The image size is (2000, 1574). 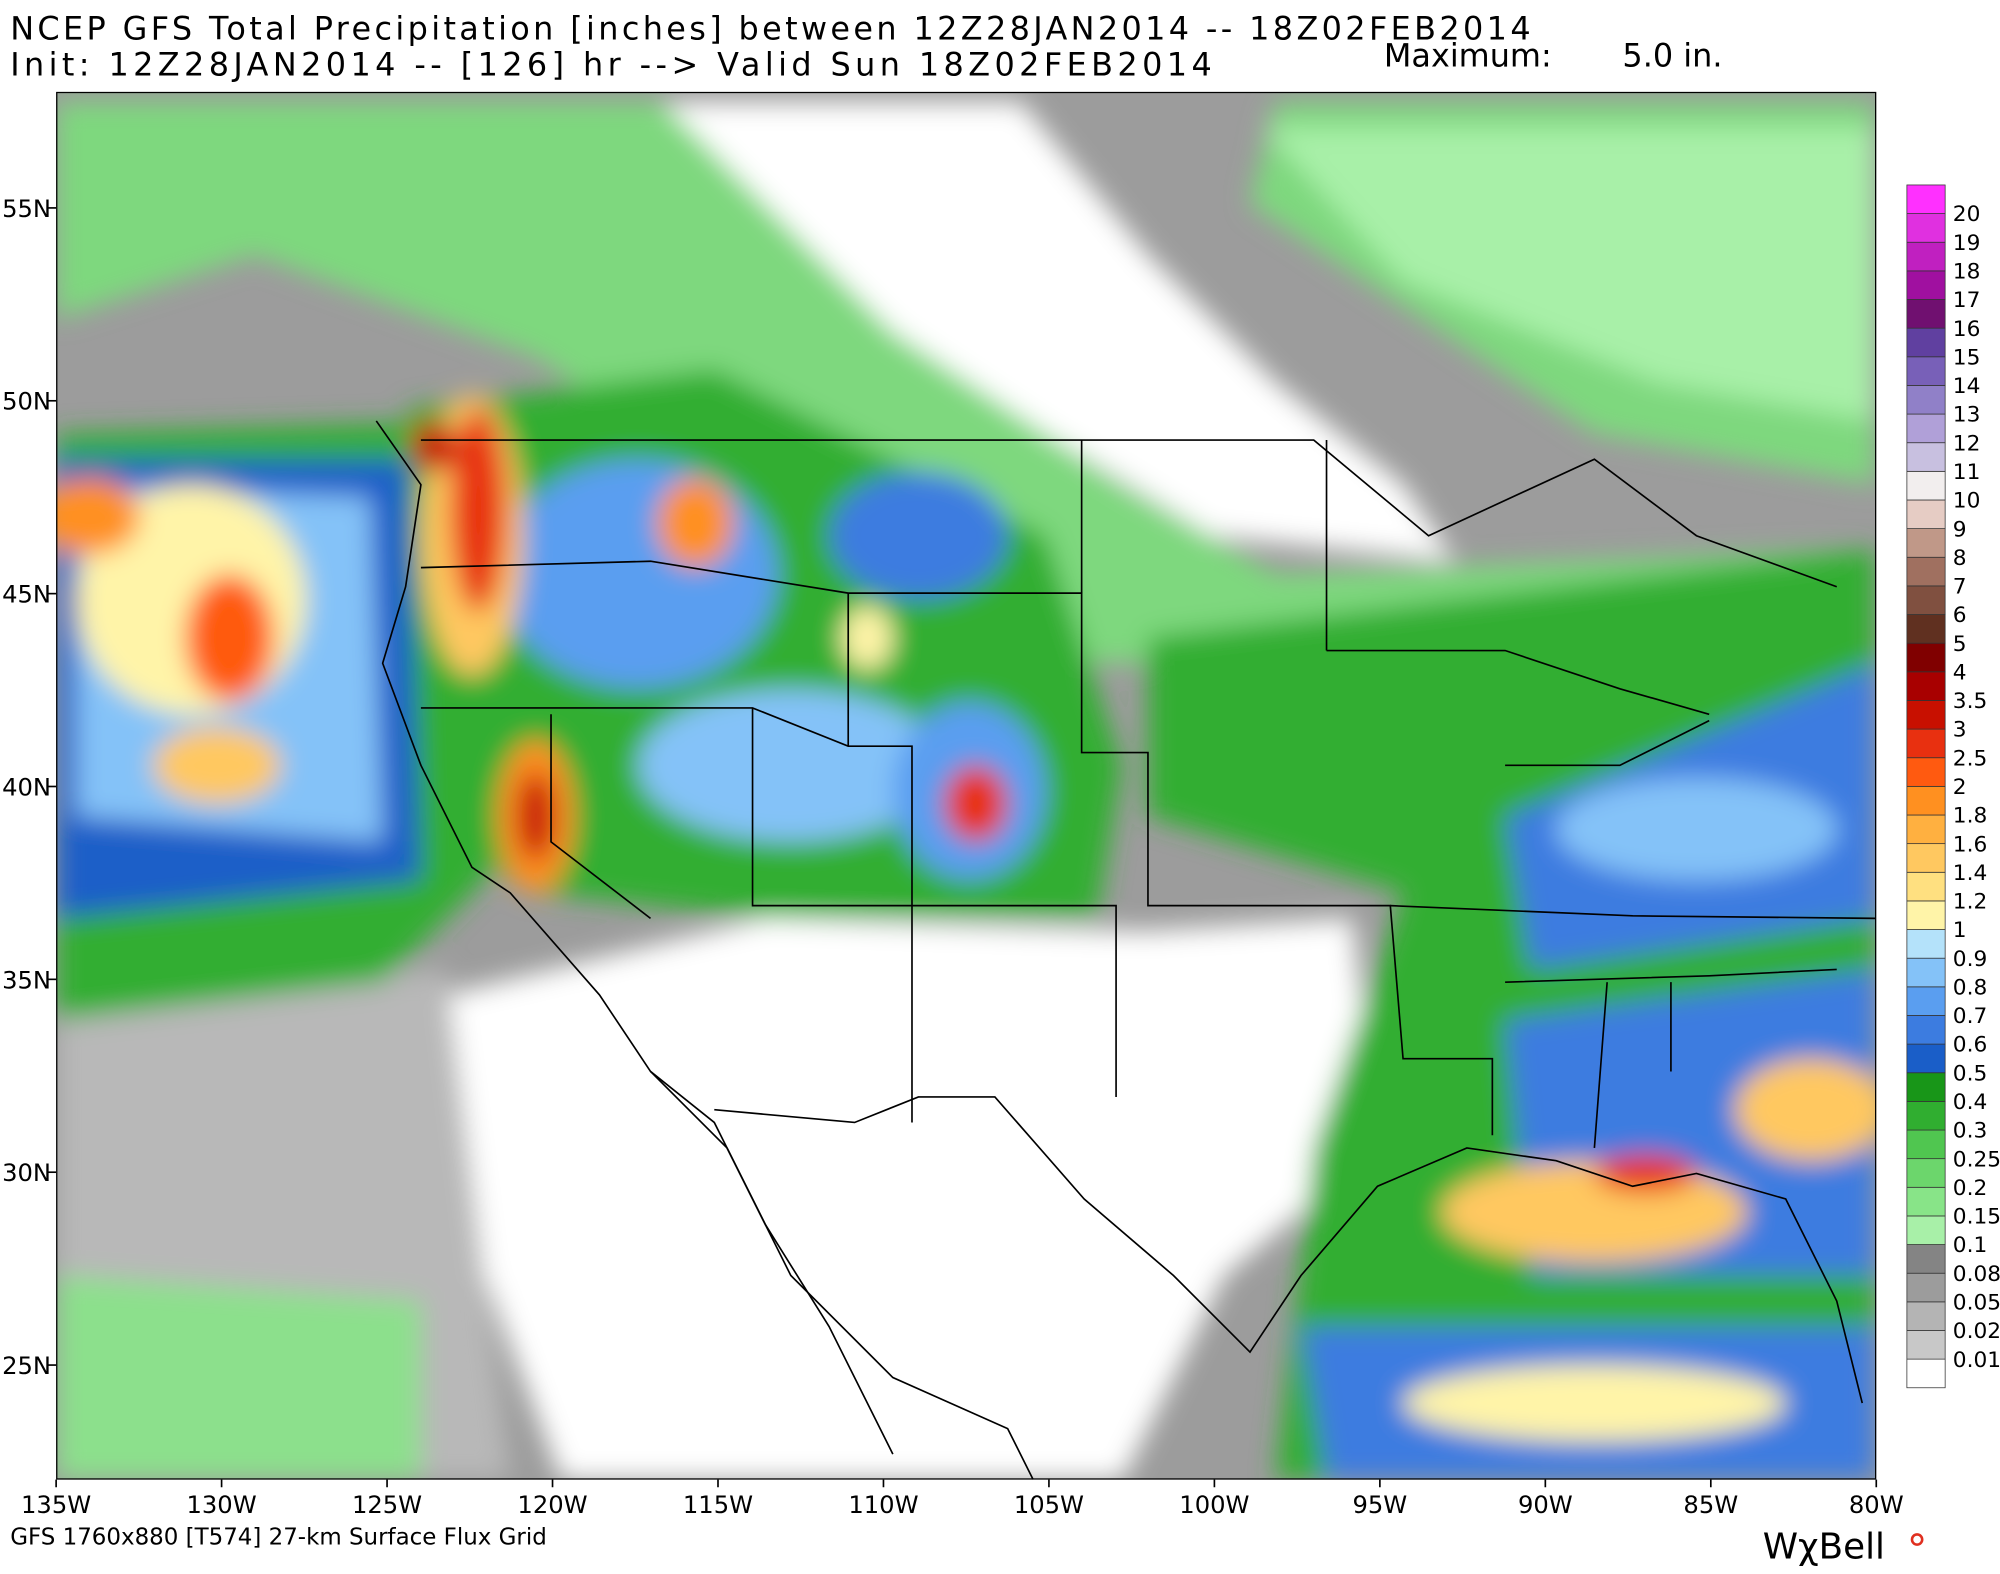 What do you see at coordinates (1468, 55) in the screenshot?
I see `maximum-label: Maximum:` at bounding box center [1468, 55].